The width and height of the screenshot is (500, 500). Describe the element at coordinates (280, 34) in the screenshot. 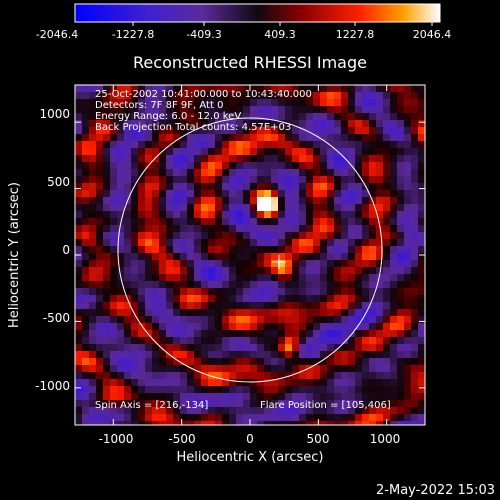

I see `colorbar-tick-label-3: 409.3` at that location.